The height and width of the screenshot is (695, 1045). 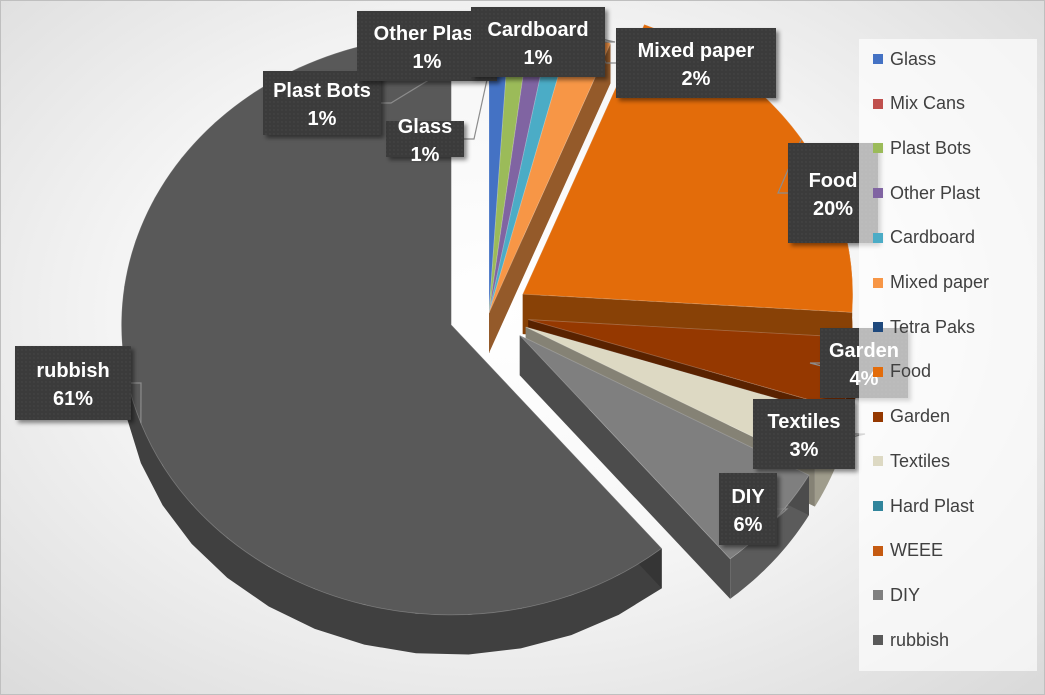 I want to click on data-label-textiles: Textiles 3%, so click(x=804, y=434).